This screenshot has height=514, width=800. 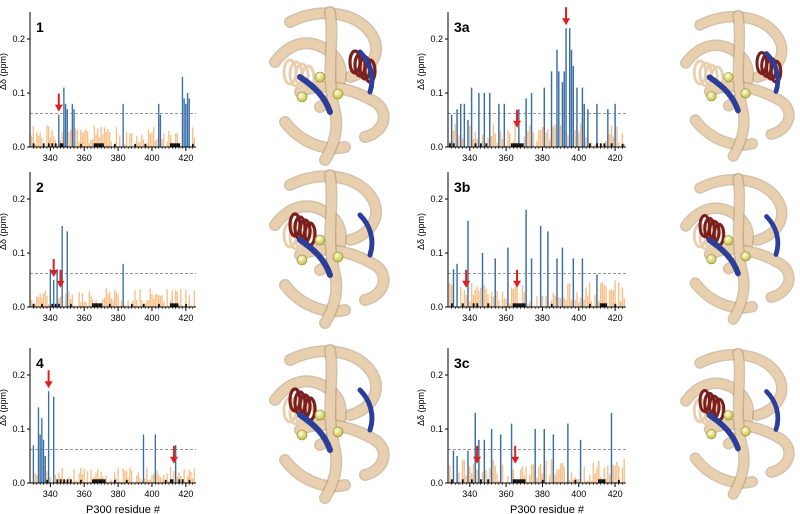 I want to click on blue-segment, so click(x=315, y=94).